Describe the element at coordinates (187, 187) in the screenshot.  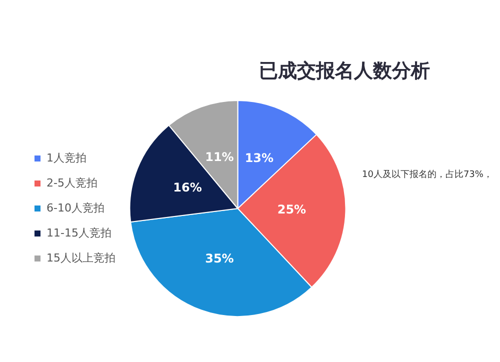
I see `data-label: 16%` at that location.